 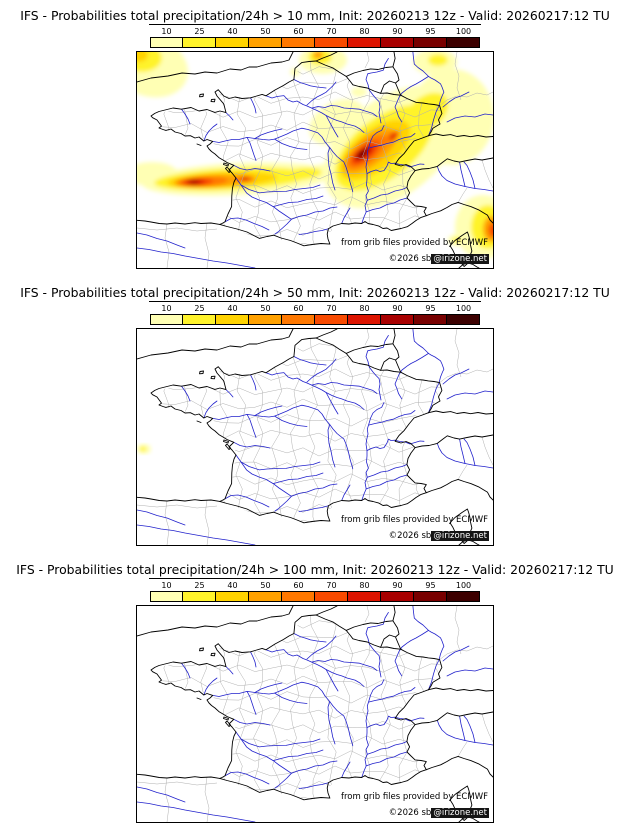 I want to click on colorbar-cell: 40, so click(x=232, y=314).